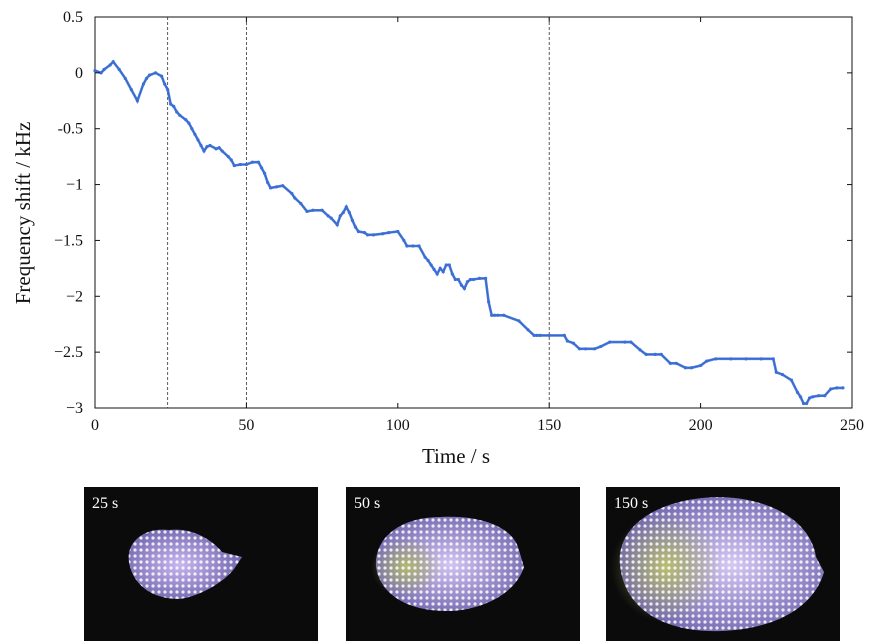  I want to click on snapshot-image-150s, so click(717, 564).